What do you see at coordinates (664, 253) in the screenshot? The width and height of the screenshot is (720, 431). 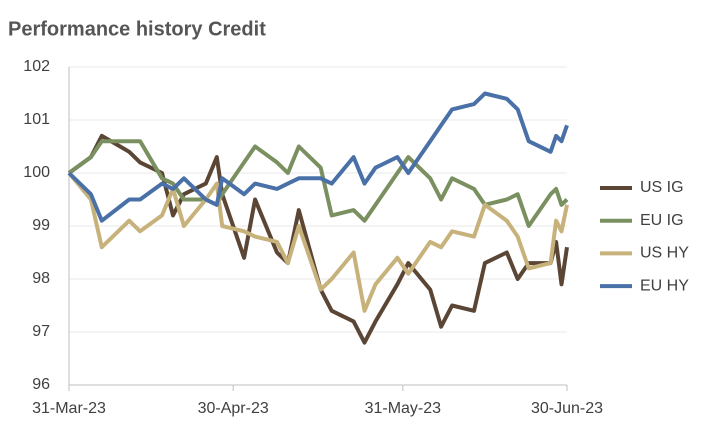 I see `legend-label: US HY` at bounding box center [664, 253].